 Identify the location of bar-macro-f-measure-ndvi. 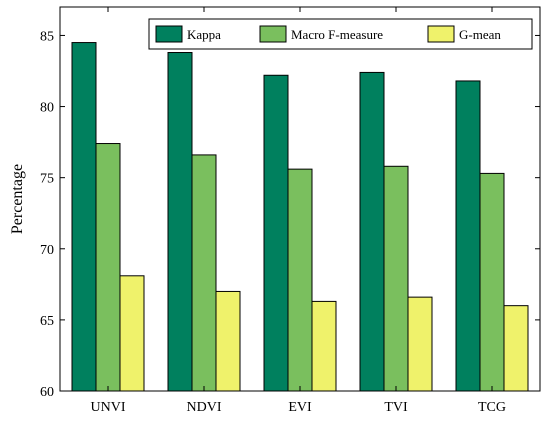
(204, 273).